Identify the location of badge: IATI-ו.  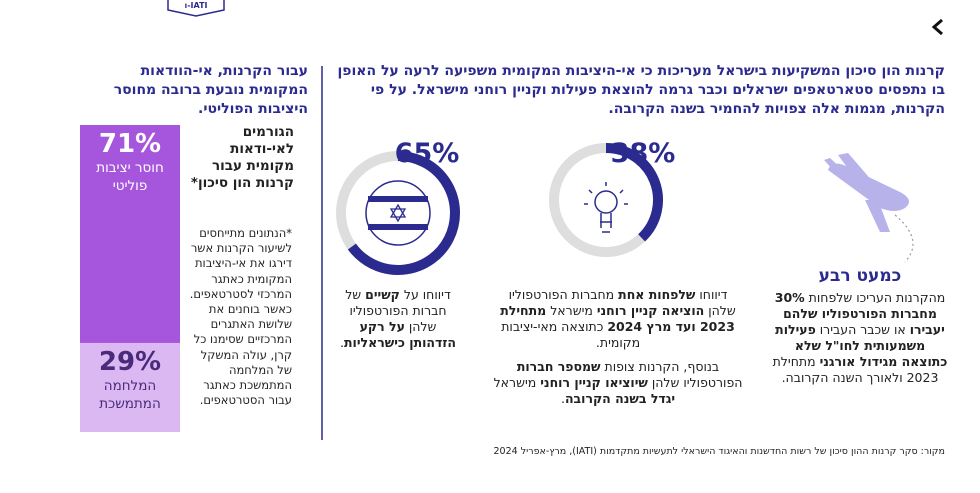
(196, 5).